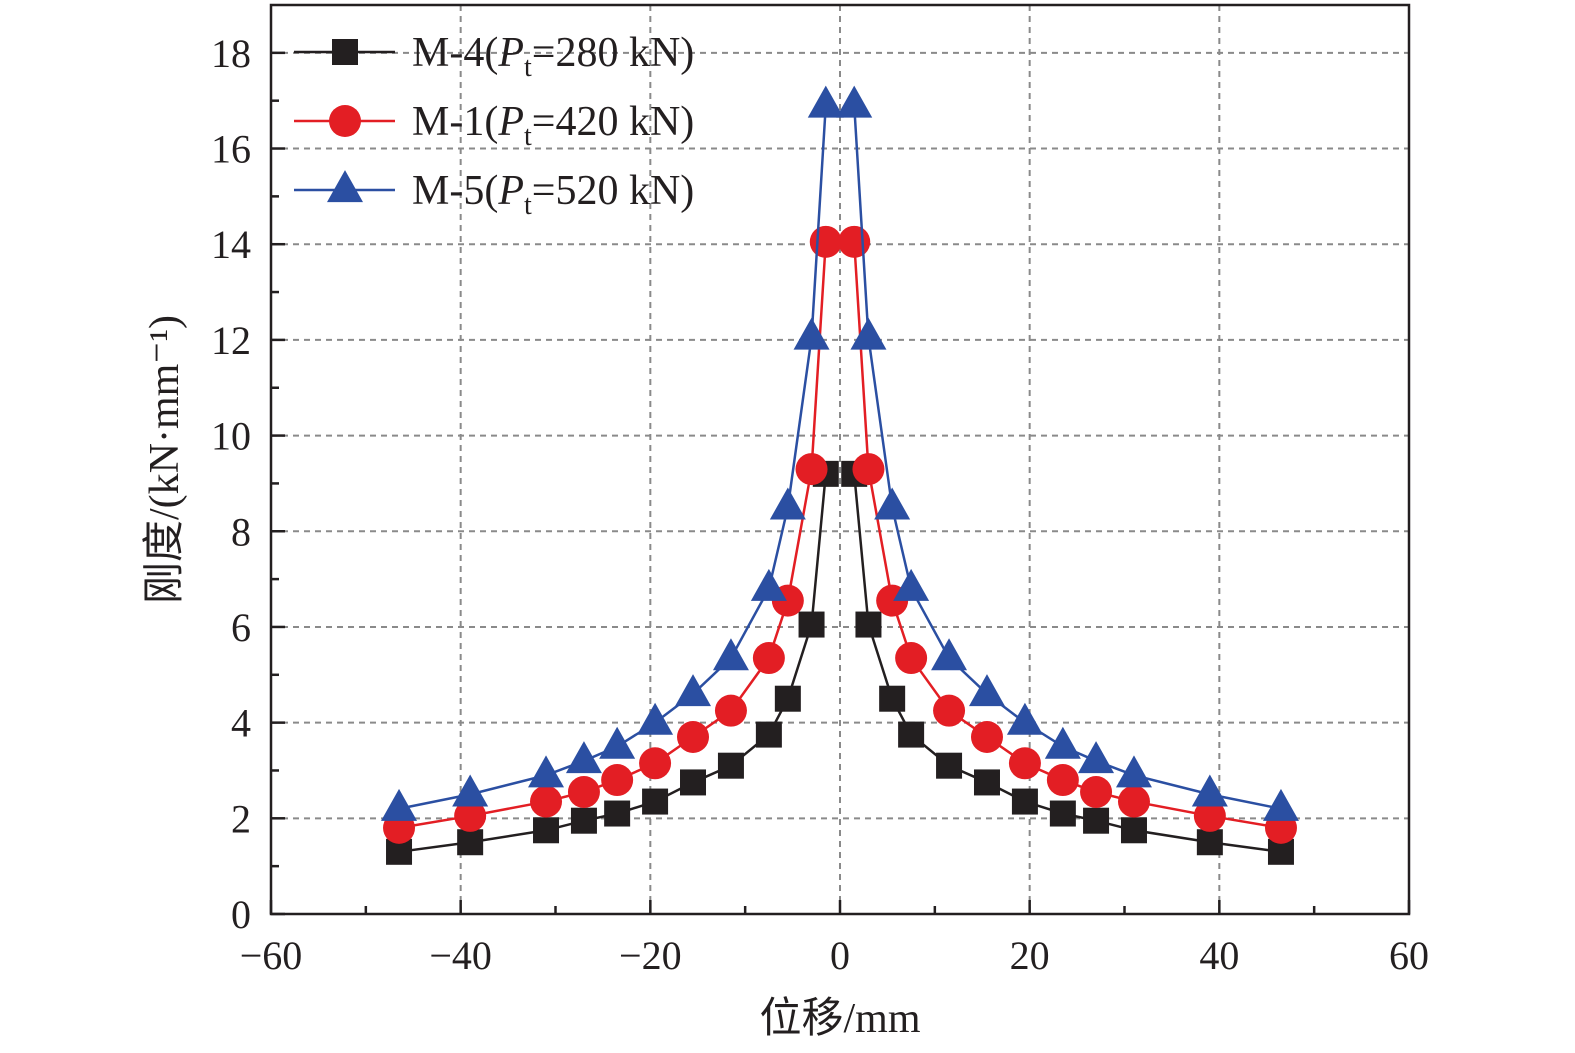  I want to click on legend-entry: M-5(Pt=520 kN), so click(494, 194).